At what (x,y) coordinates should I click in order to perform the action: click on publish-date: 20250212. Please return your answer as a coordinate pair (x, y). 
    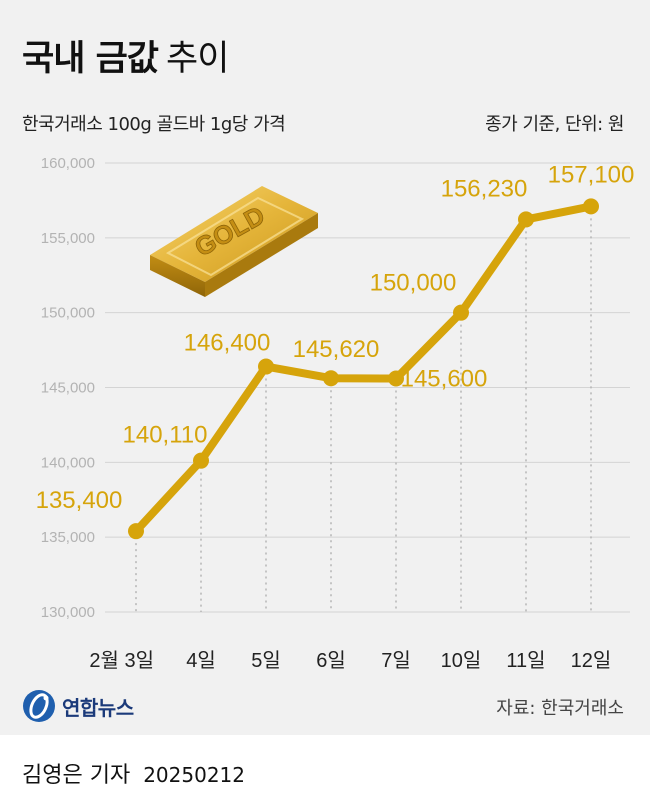
    Looking at the image, I should click on (194, 775).